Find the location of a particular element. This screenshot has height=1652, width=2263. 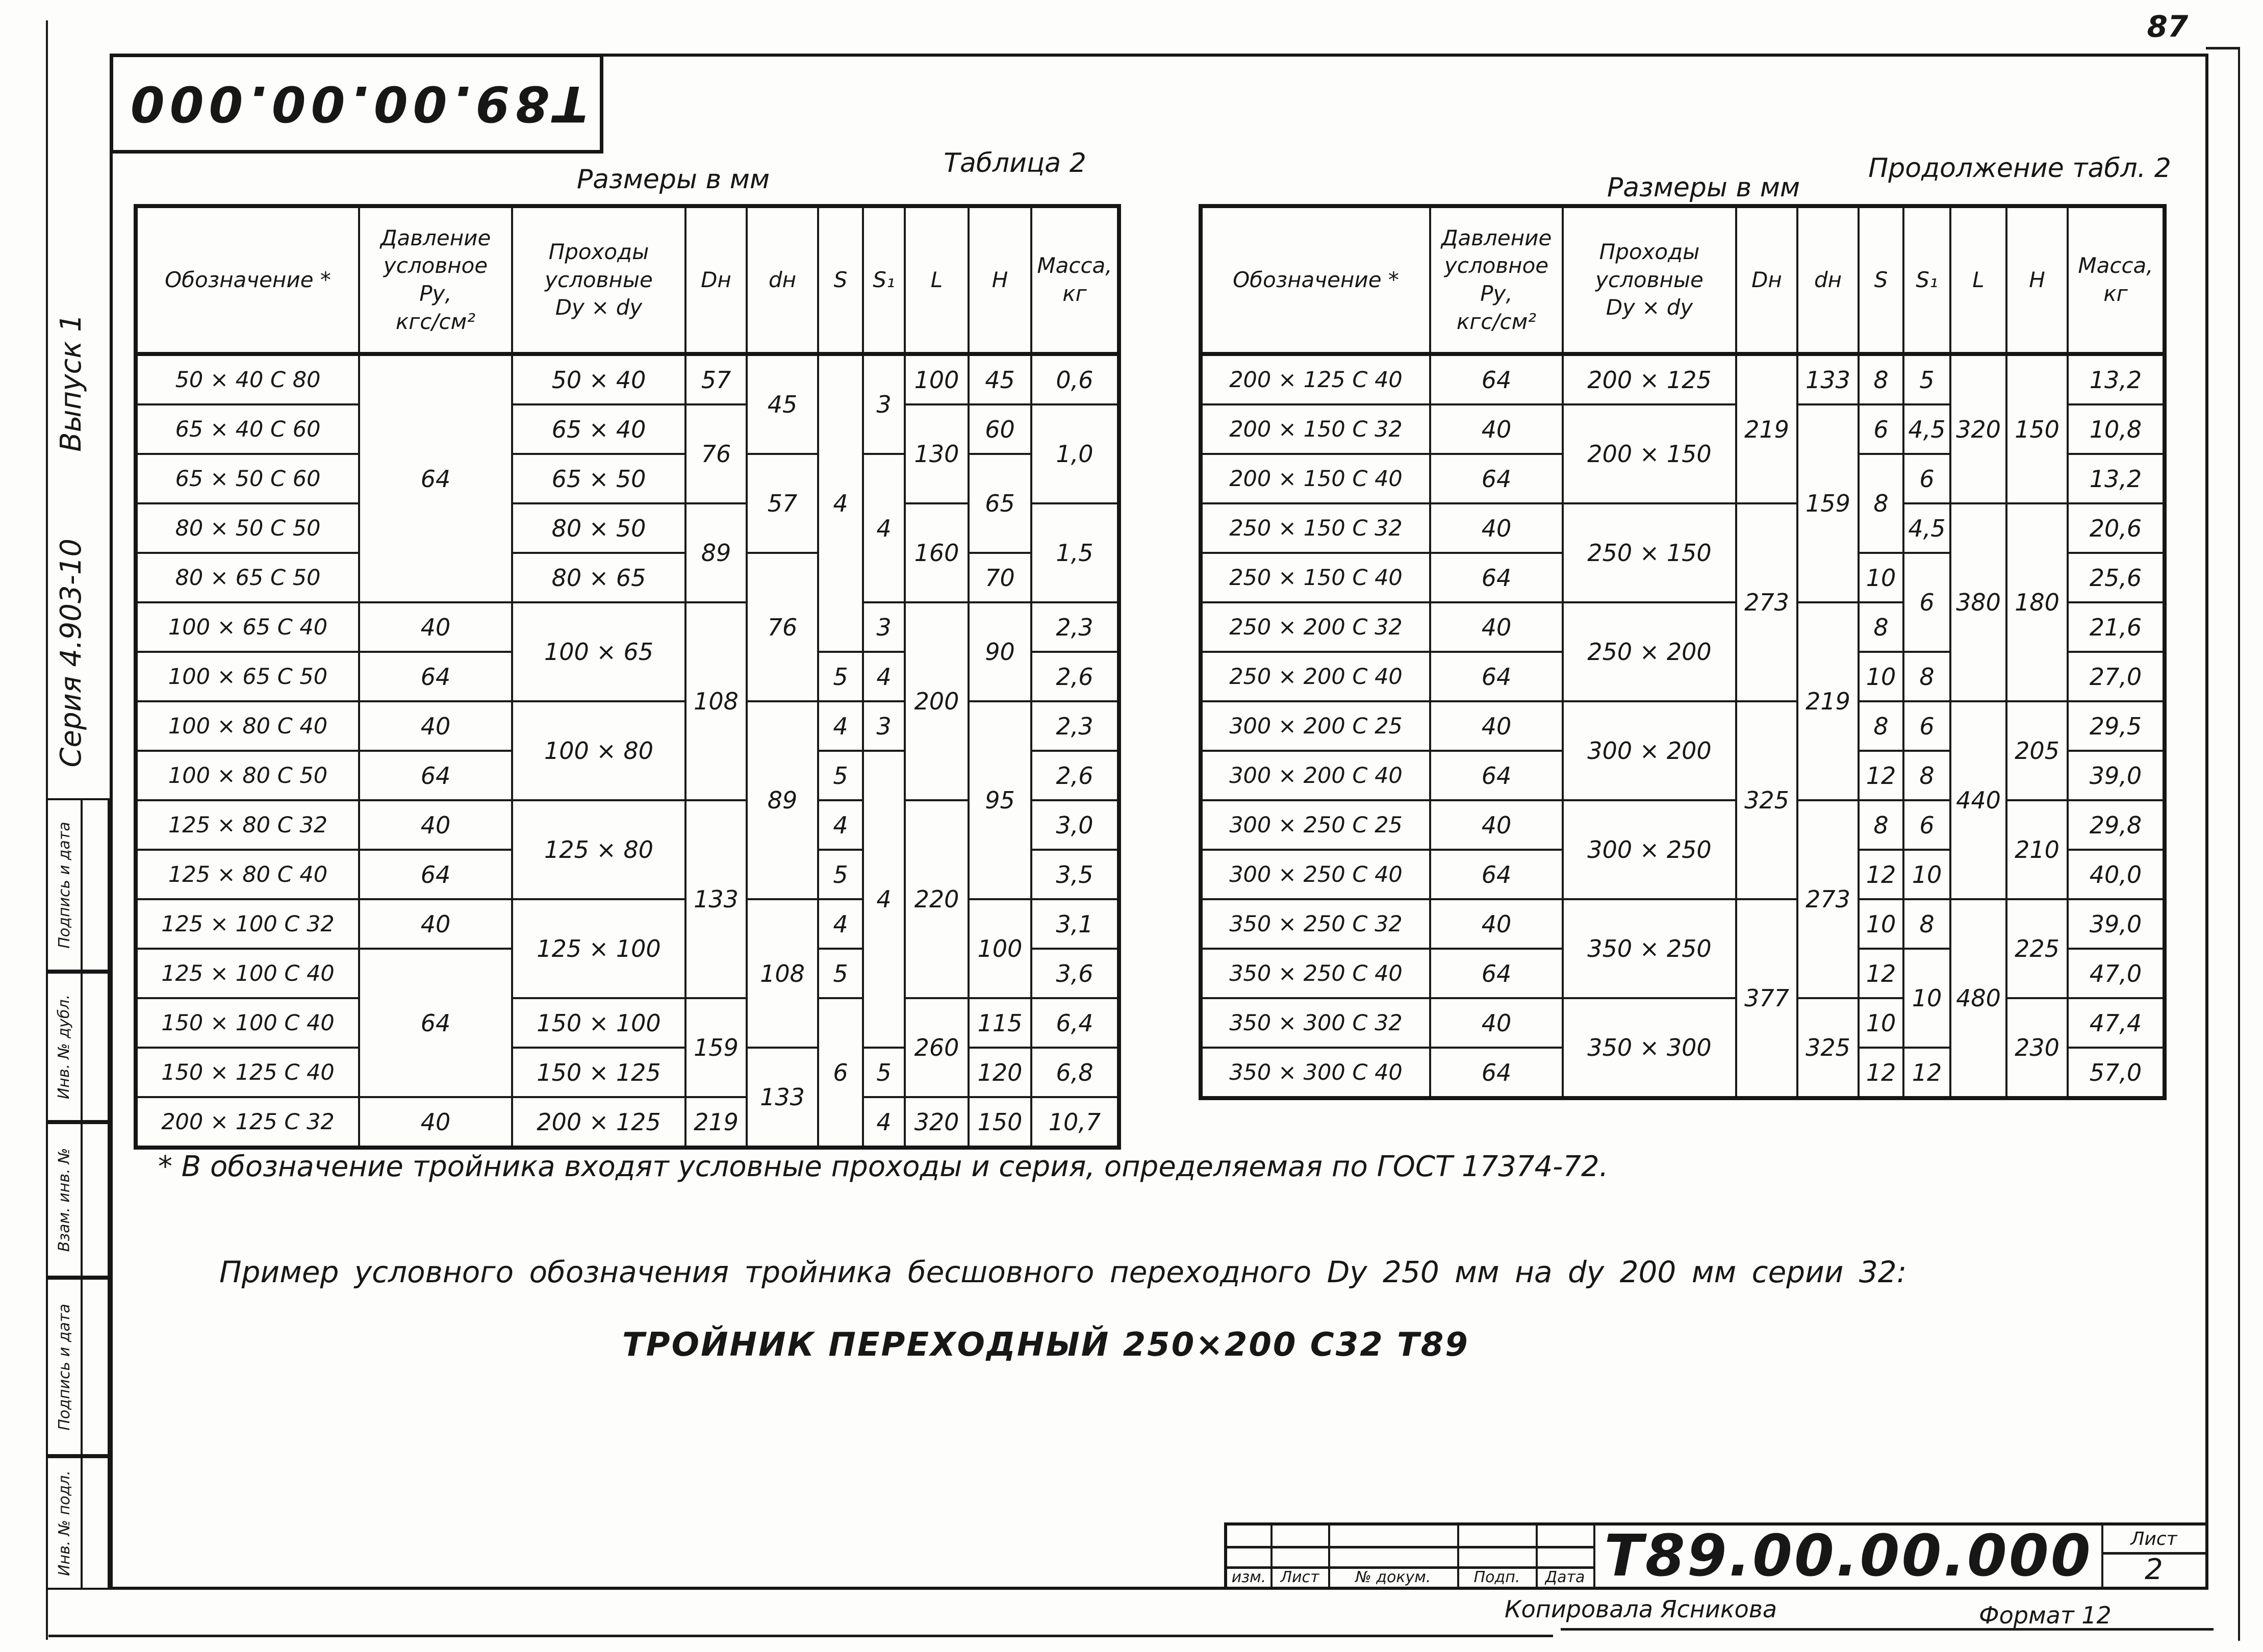

bottom-trim-line is located at coordinates (1887, 1629).